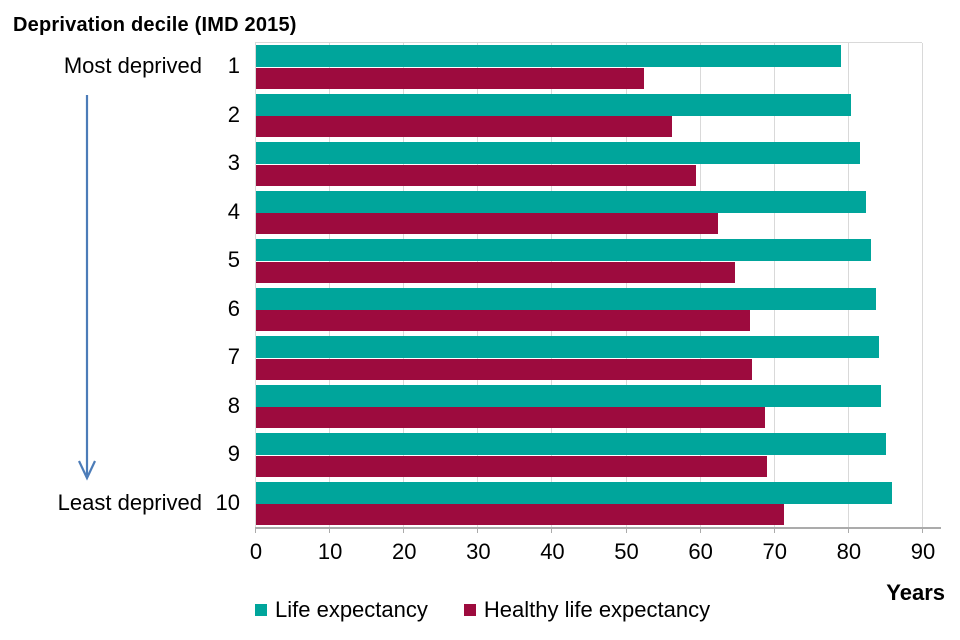 The image size is (960, 640). What do you see at coordinates (626, 551) in the screenshot?
I see `x-tick-label: 50` at bounding box center [626, 551].